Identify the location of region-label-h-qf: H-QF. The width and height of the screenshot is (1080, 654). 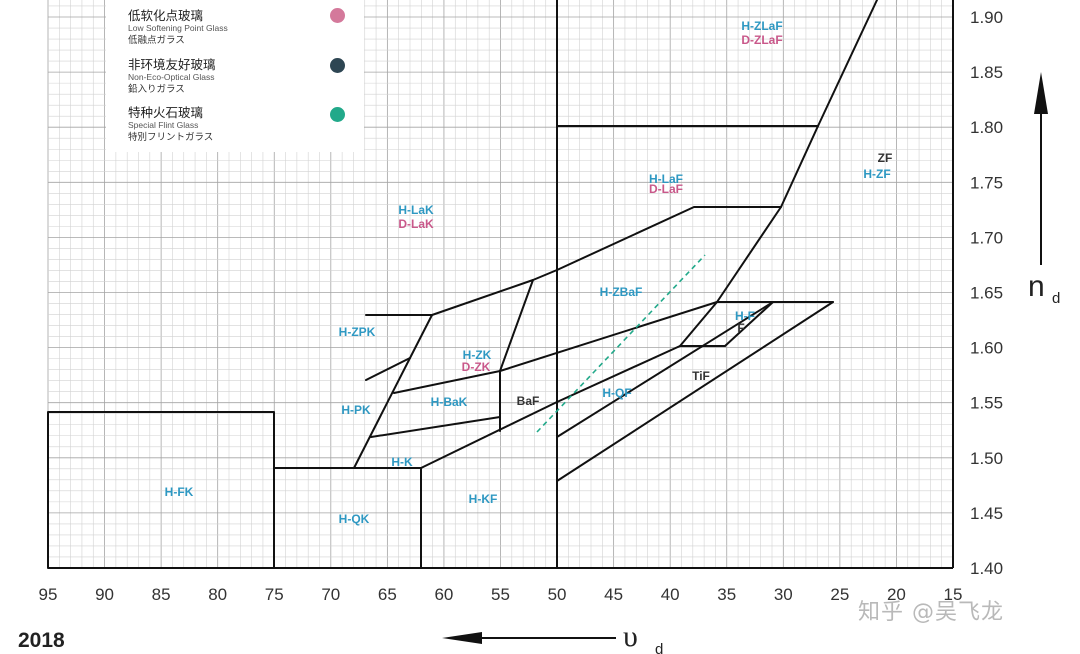
(616, 393).